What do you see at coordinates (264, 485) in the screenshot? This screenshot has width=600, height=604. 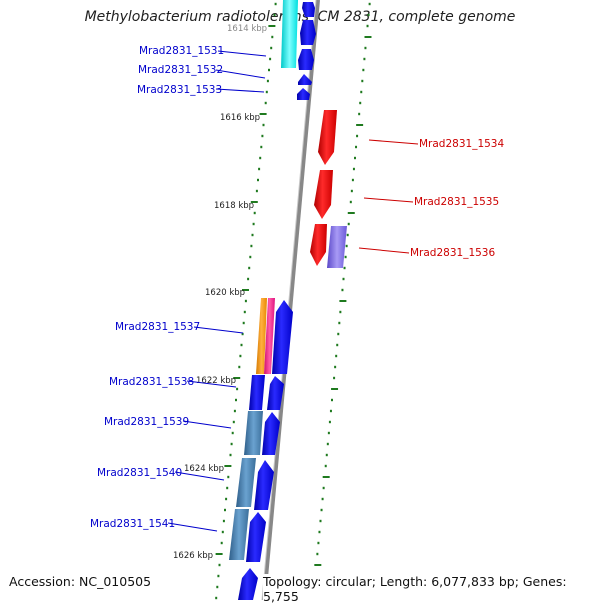 I see `gene-1540-blue` at bounding box center [264, 485].